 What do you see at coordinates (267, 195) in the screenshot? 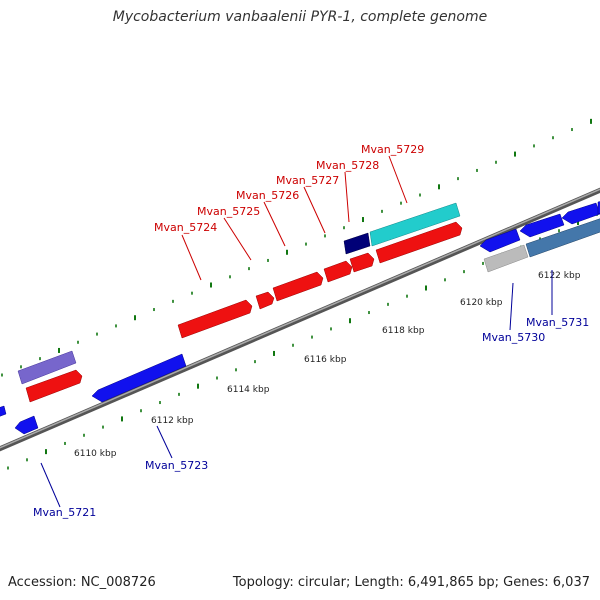
I see `gene-label-mvan-5726: Mvan_5726` at bounding box center [267, 195].